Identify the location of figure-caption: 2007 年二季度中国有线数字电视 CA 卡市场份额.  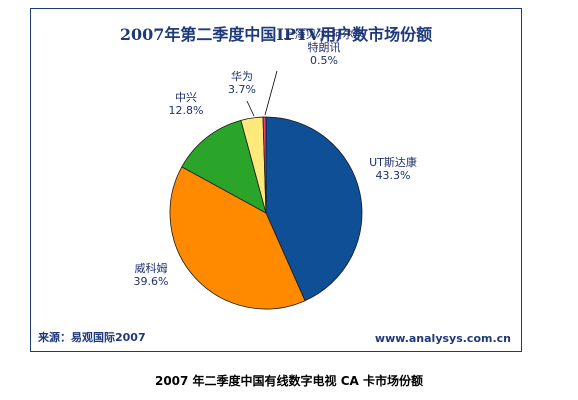
(289, 381).